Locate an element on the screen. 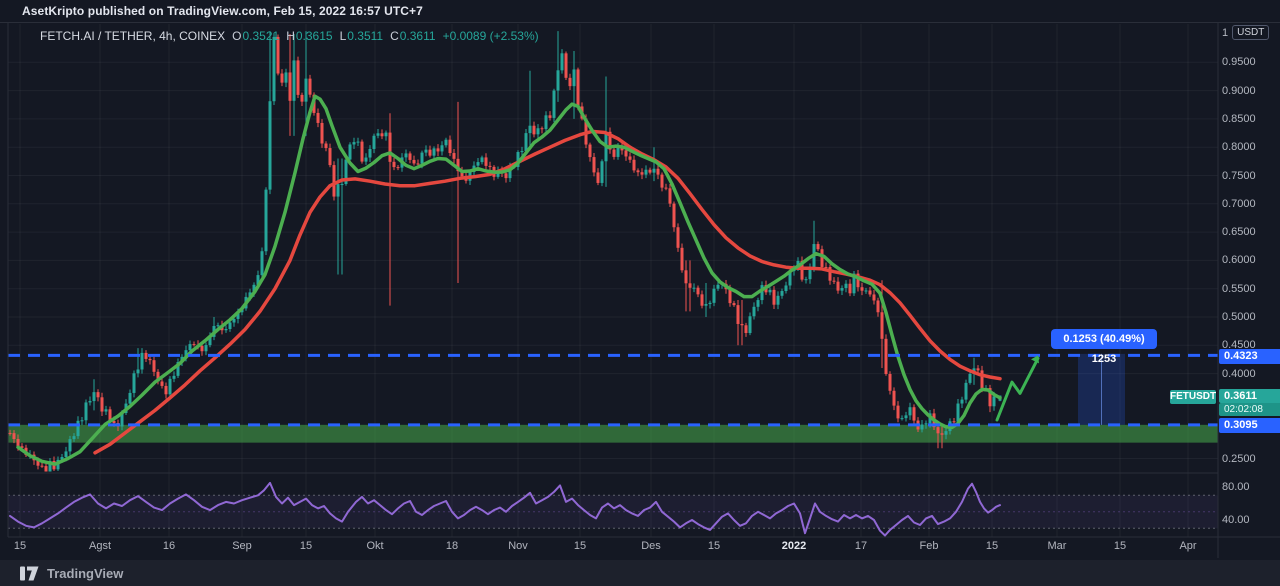 This screenshot has height=586, width=1280. tradingview-brand-text: TradingView is located at coordinates (85, 573).